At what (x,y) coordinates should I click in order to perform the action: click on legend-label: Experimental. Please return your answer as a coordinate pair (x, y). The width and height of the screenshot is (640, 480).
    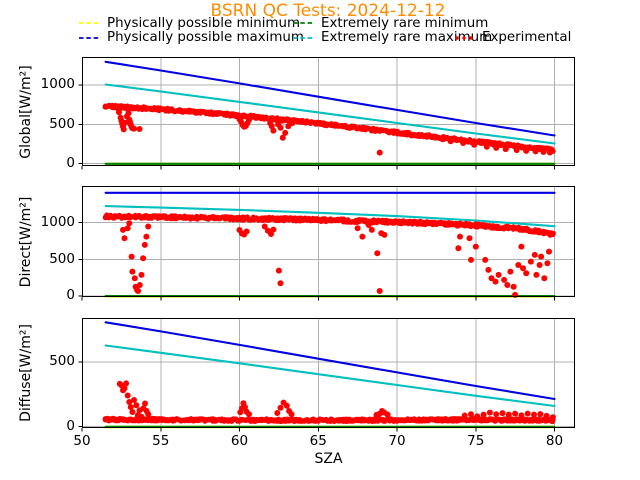
    Looking at the image, I should click on (527, 37).